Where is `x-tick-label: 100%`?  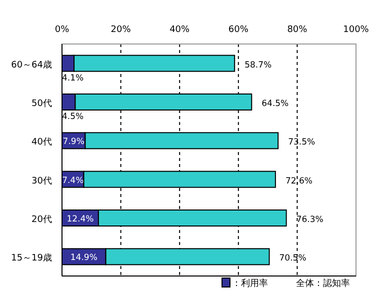
x-tick-label: 100% is located at coordinates (356, 30).